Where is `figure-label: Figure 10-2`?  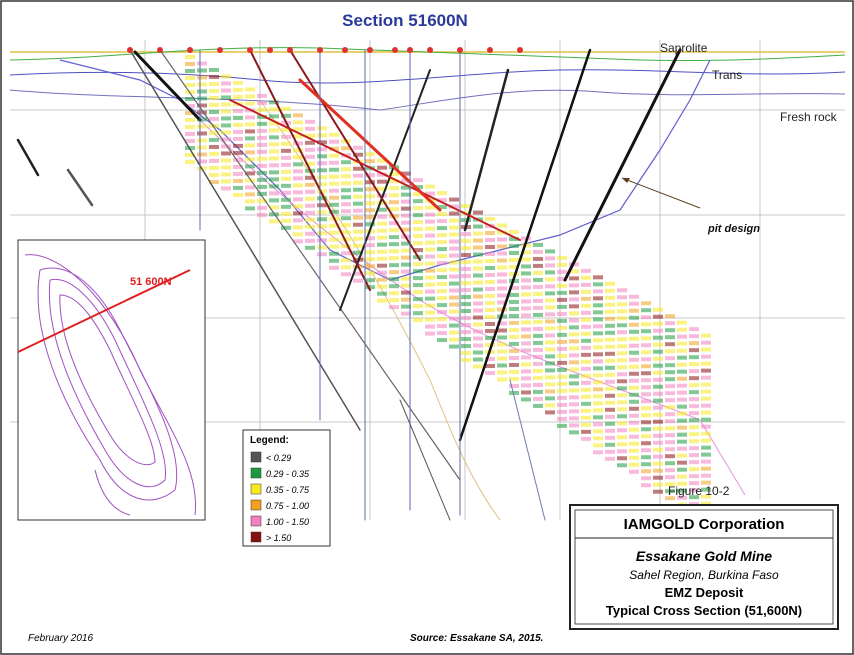 figure-label: Figure 10-2 is located at coordinates (699, 491).